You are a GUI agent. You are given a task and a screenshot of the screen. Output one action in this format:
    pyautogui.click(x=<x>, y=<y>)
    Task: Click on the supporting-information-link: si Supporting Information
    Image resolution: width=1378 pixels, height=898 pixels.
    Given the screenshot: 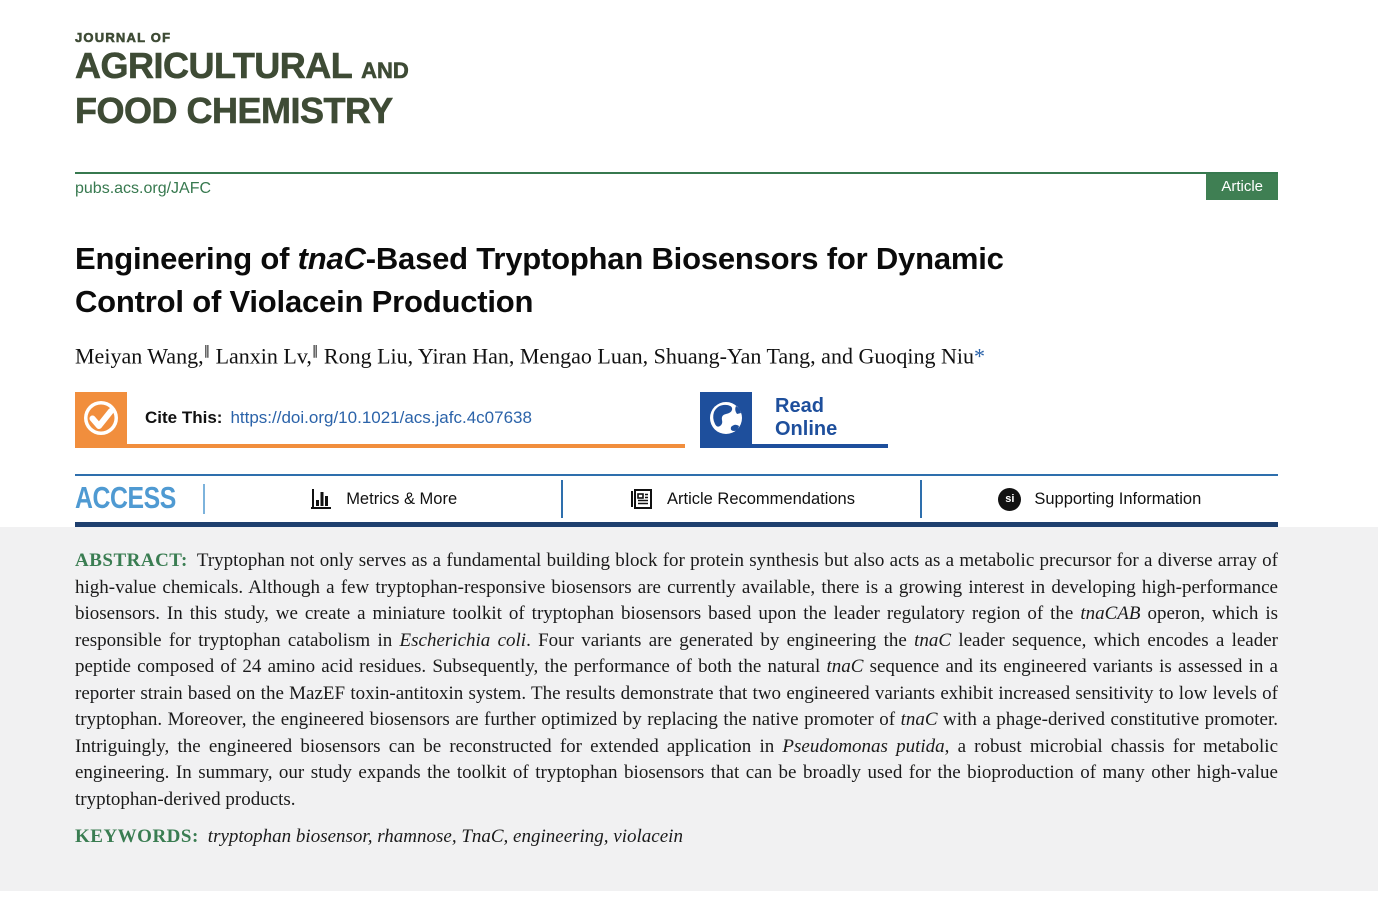 What is the action you would take?
    pyautogui.click(x=1100, y=499)
    